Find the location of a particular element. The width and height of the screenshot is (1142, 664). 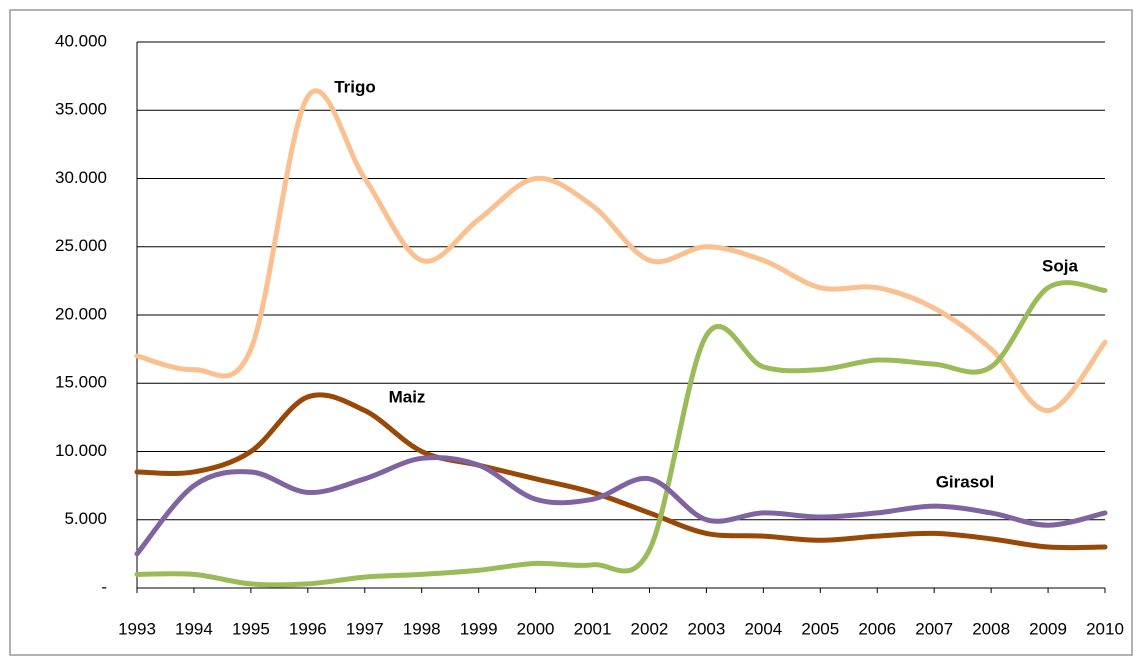

x-tick-label: 1993 is located at coordinates (137, 628).